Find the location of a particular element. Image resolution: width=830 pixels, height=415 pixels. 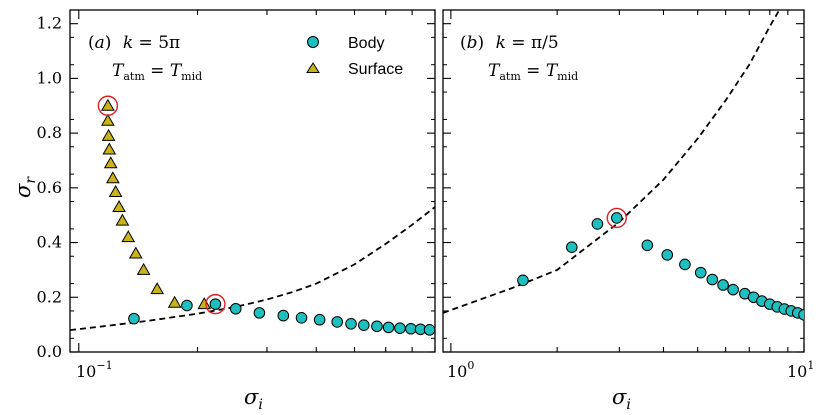

panel-a-highlight-circles is located at coordinates (161, 205).